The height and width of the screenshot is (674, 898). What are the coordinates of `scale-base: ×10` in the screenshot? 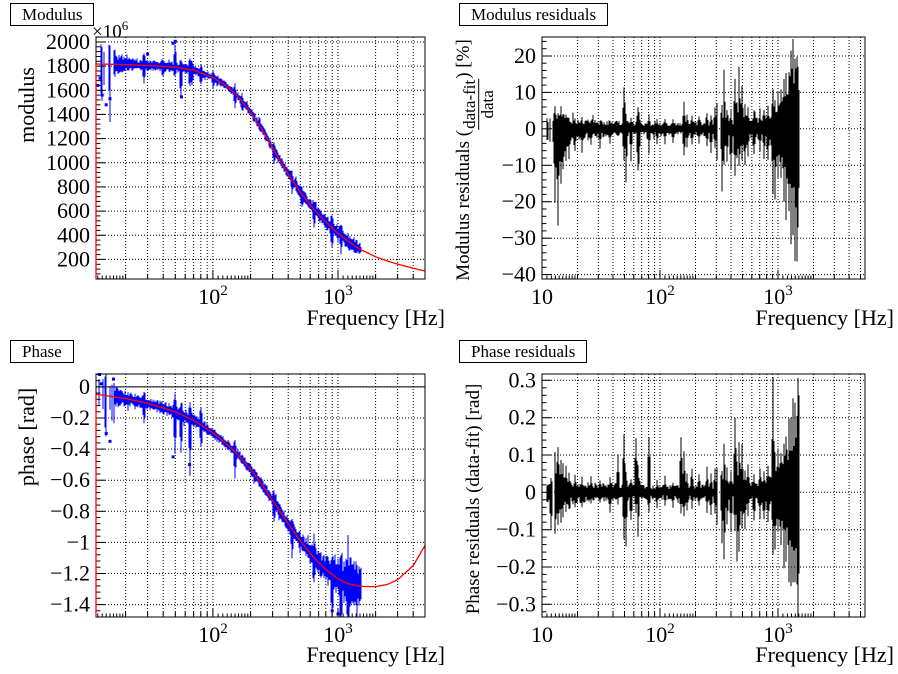 It's located at (107, 32).